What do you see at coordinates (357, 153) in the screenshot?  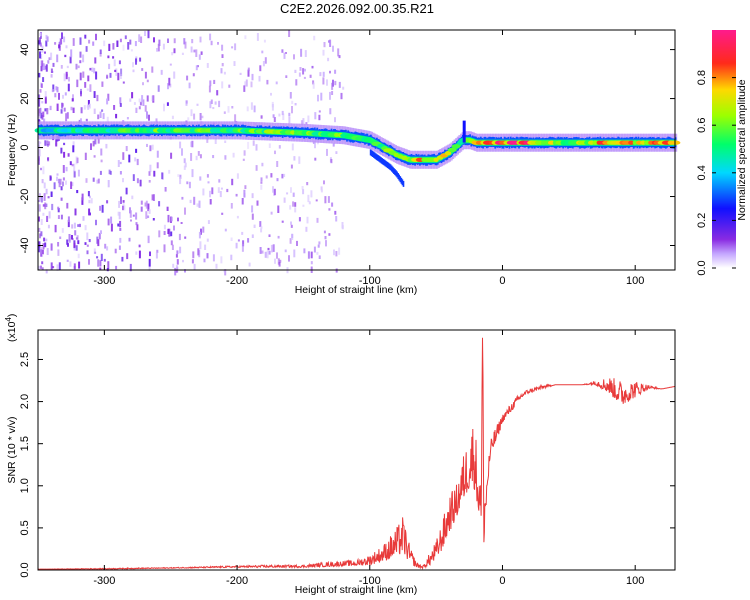 I see `spectrogram-ridge-layer` at bounding box center [357, 153].